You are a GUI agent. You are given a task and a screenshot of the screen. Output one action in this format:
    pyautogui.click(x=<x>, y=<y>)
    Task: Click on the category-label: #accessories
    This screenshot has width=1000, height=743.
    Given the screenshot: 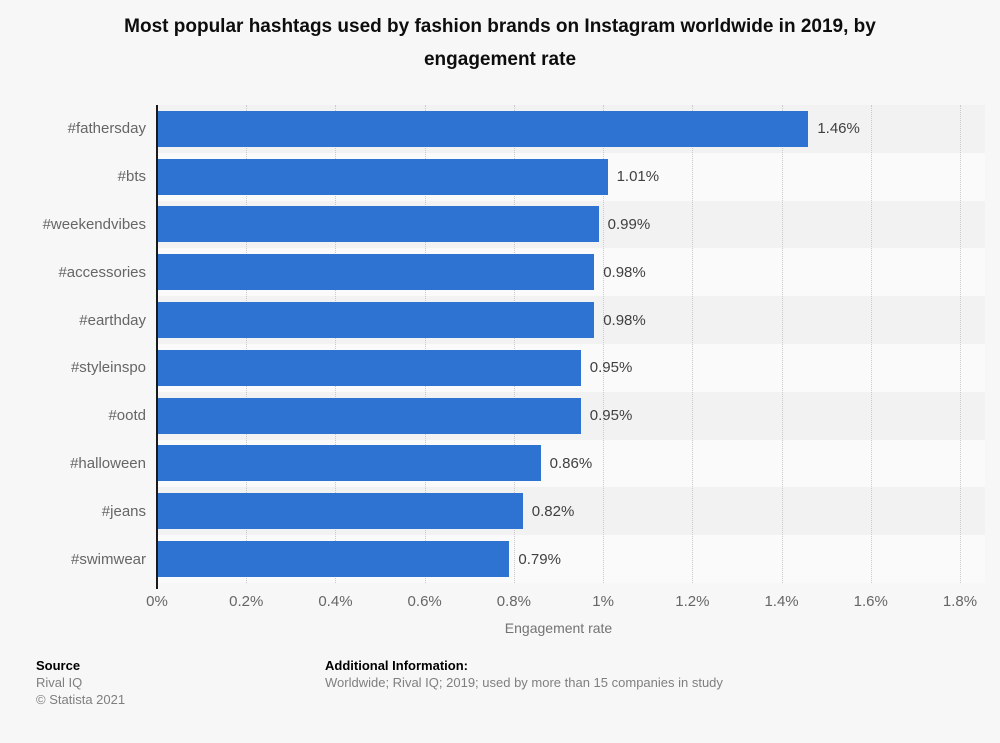 What is the action you would take?
    pyautogui.click(x=102, y=272)
    